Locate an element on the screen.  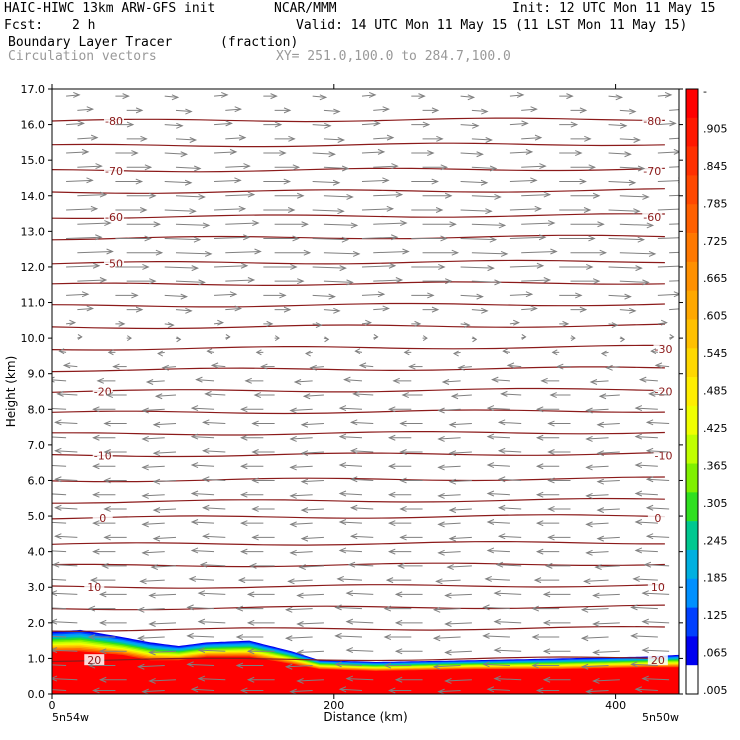
y-tick-label: 13.0 is located at coordinates (33, 231).